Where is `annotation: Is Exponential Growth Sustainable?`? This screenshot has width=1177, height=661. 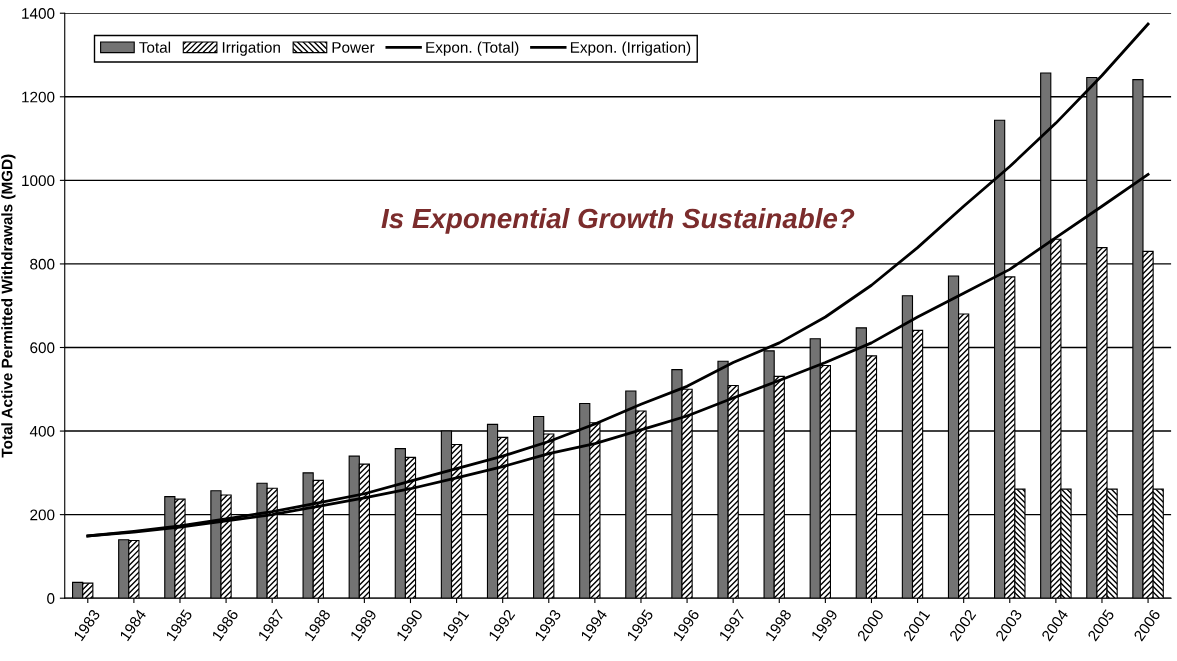 annotation: Is Exponential Growth Sustainable? is located at coordinates (618, 220).